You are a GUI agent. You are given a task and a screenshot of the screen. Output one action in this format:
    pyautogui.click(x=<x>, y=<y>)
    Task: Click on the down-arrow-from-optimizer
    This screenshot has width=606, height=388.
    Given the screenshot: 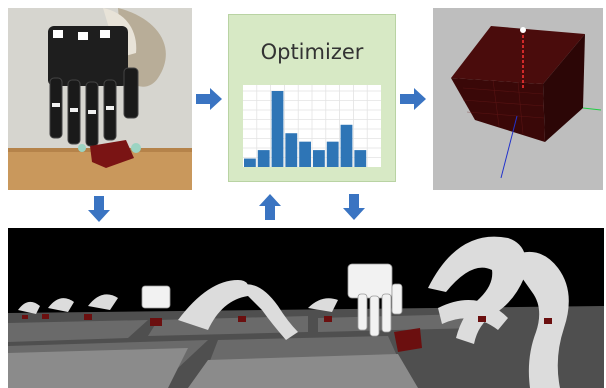 What is the action you would take?
    pyautogui.click(x=354, y=207)
    